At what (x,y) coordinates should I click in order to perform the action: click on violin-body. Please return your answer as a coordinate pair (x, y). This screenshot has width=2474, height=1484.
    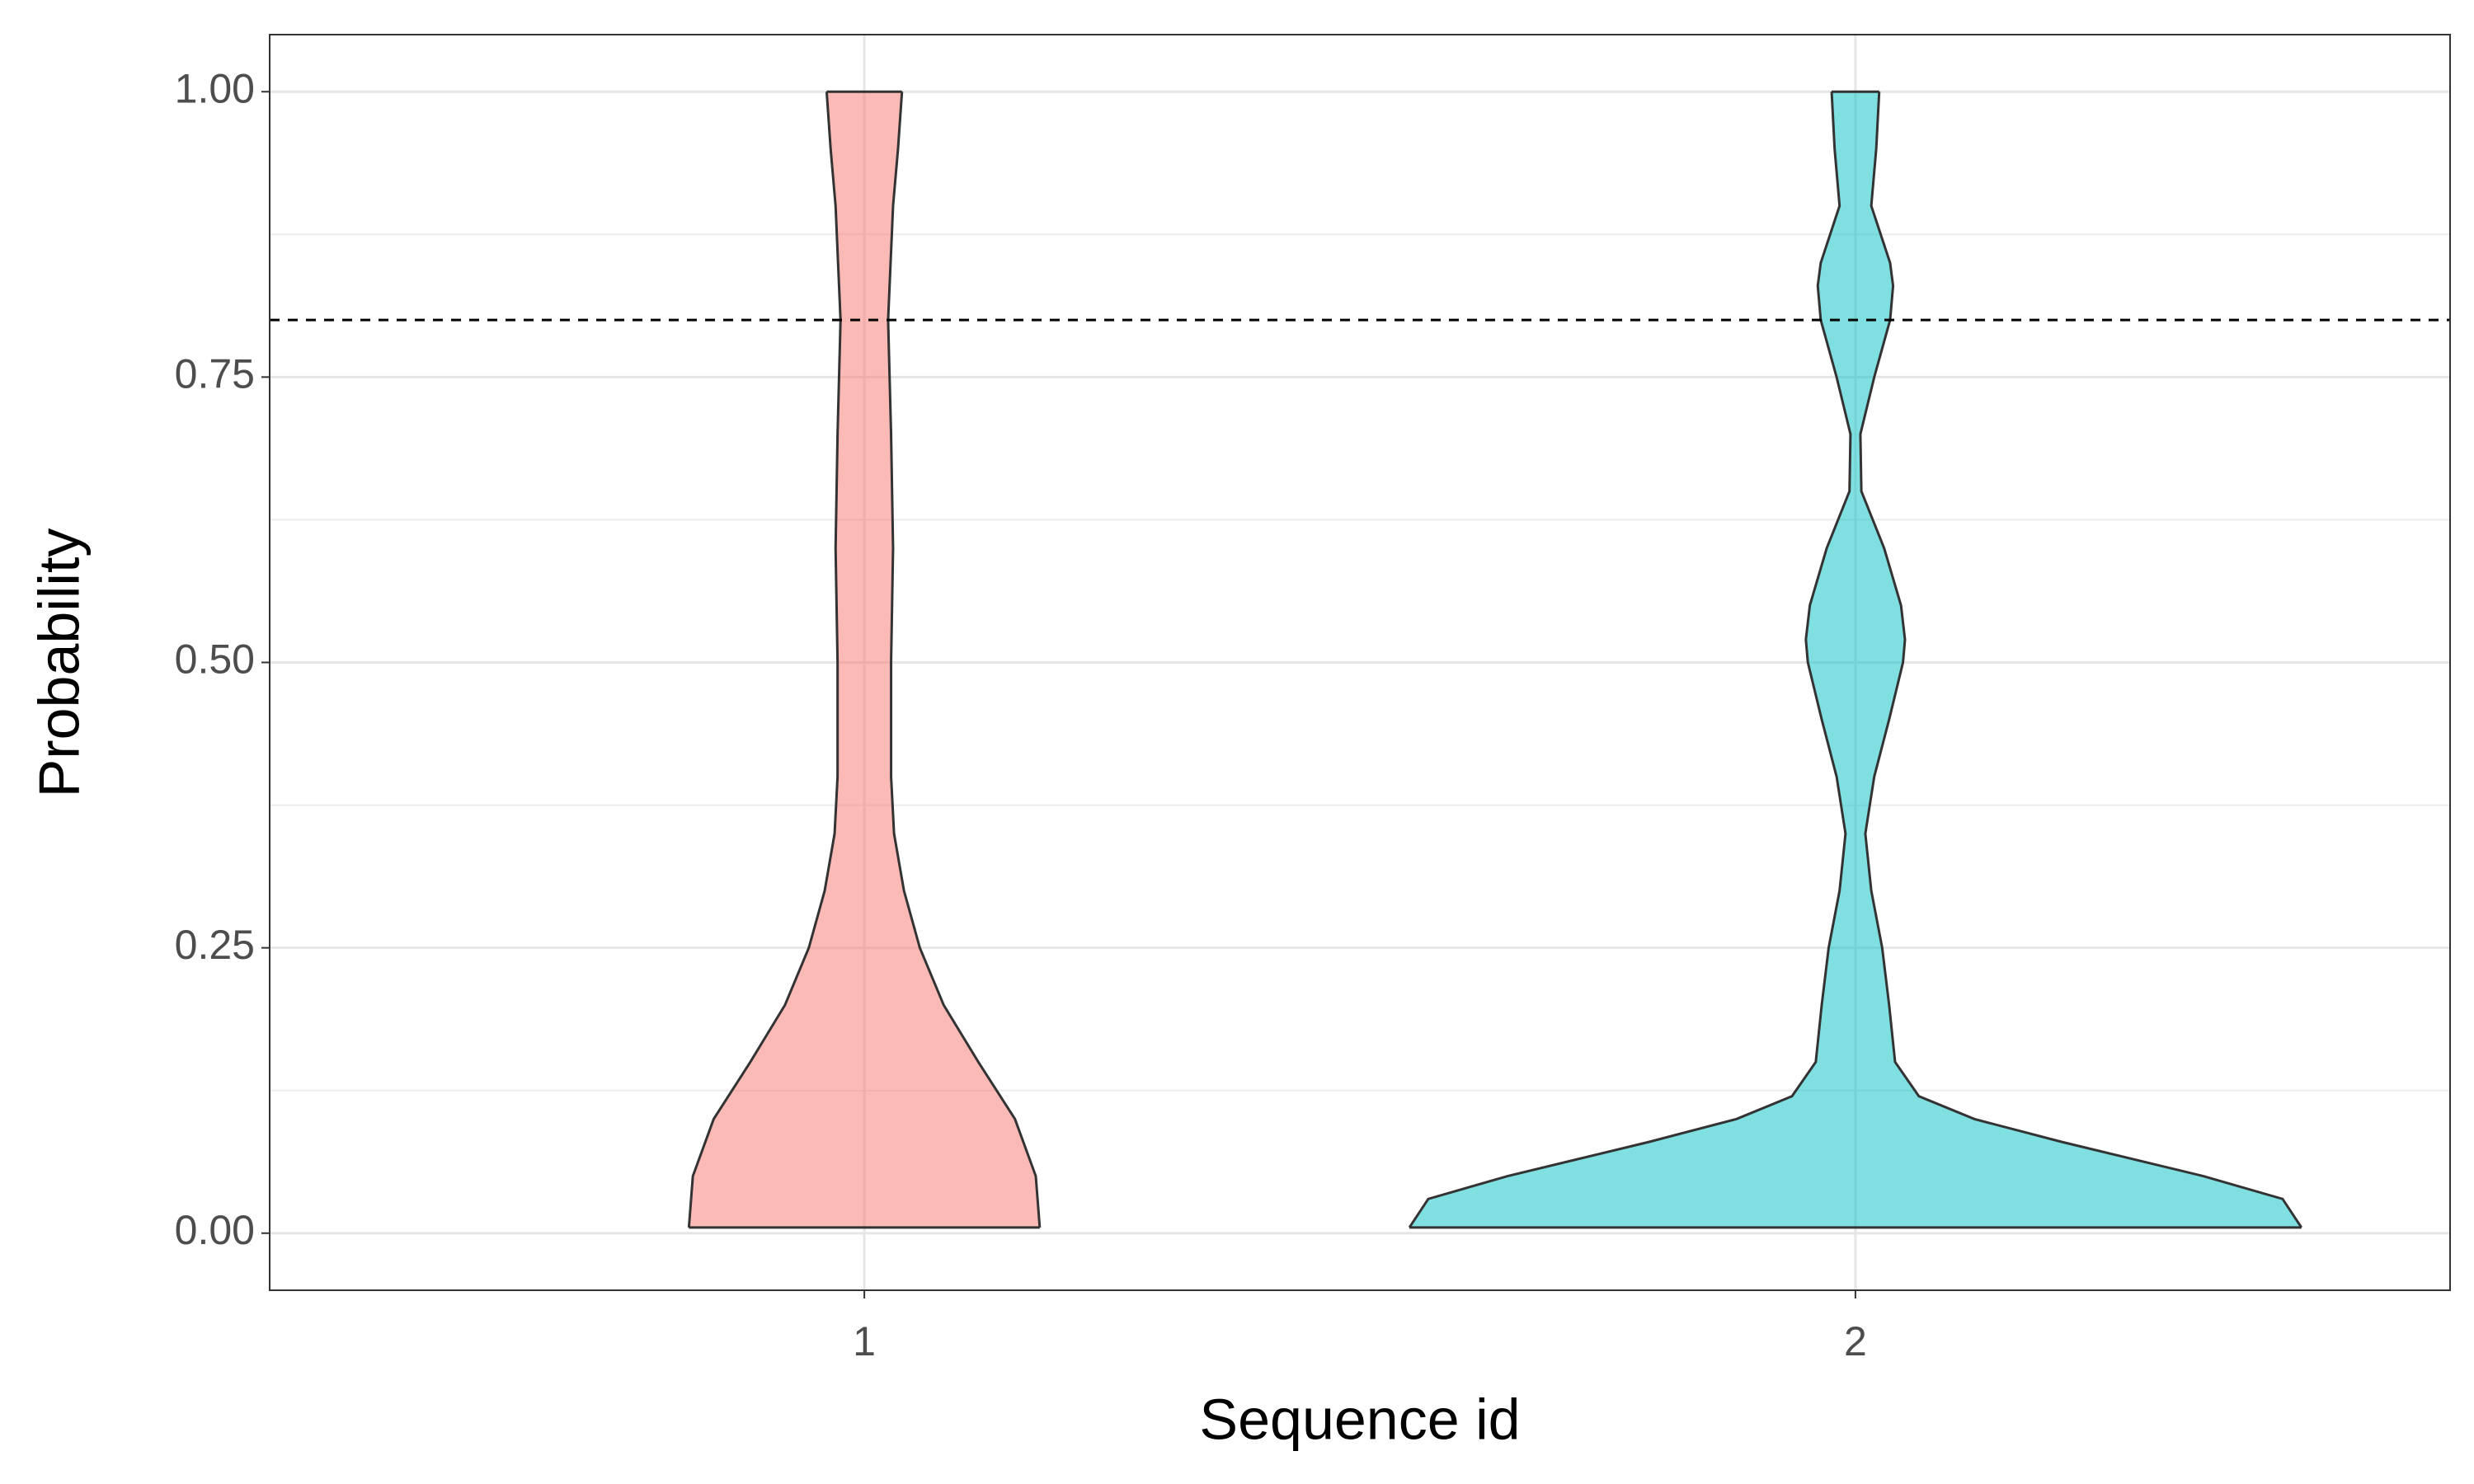
    Looking at the image, I should click on (864, 660).